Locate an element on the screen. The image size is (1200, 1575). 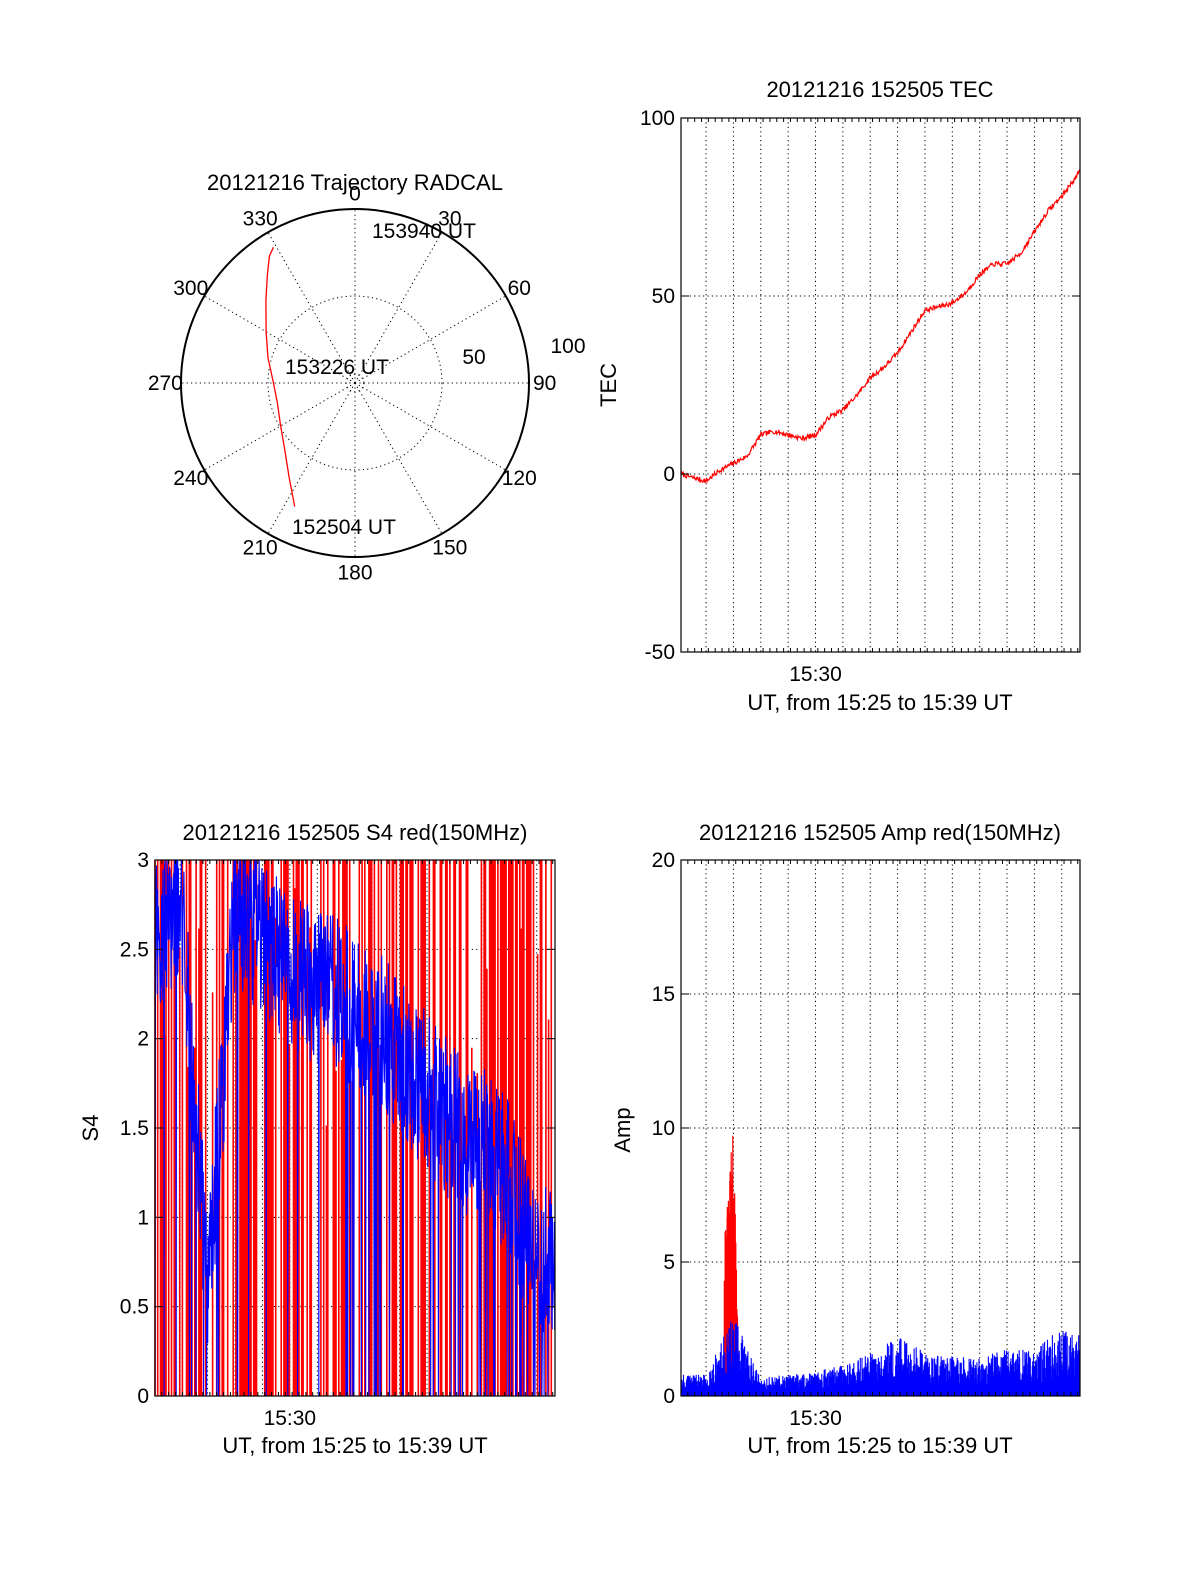
plot-frame is located at coordinates (880, 385).